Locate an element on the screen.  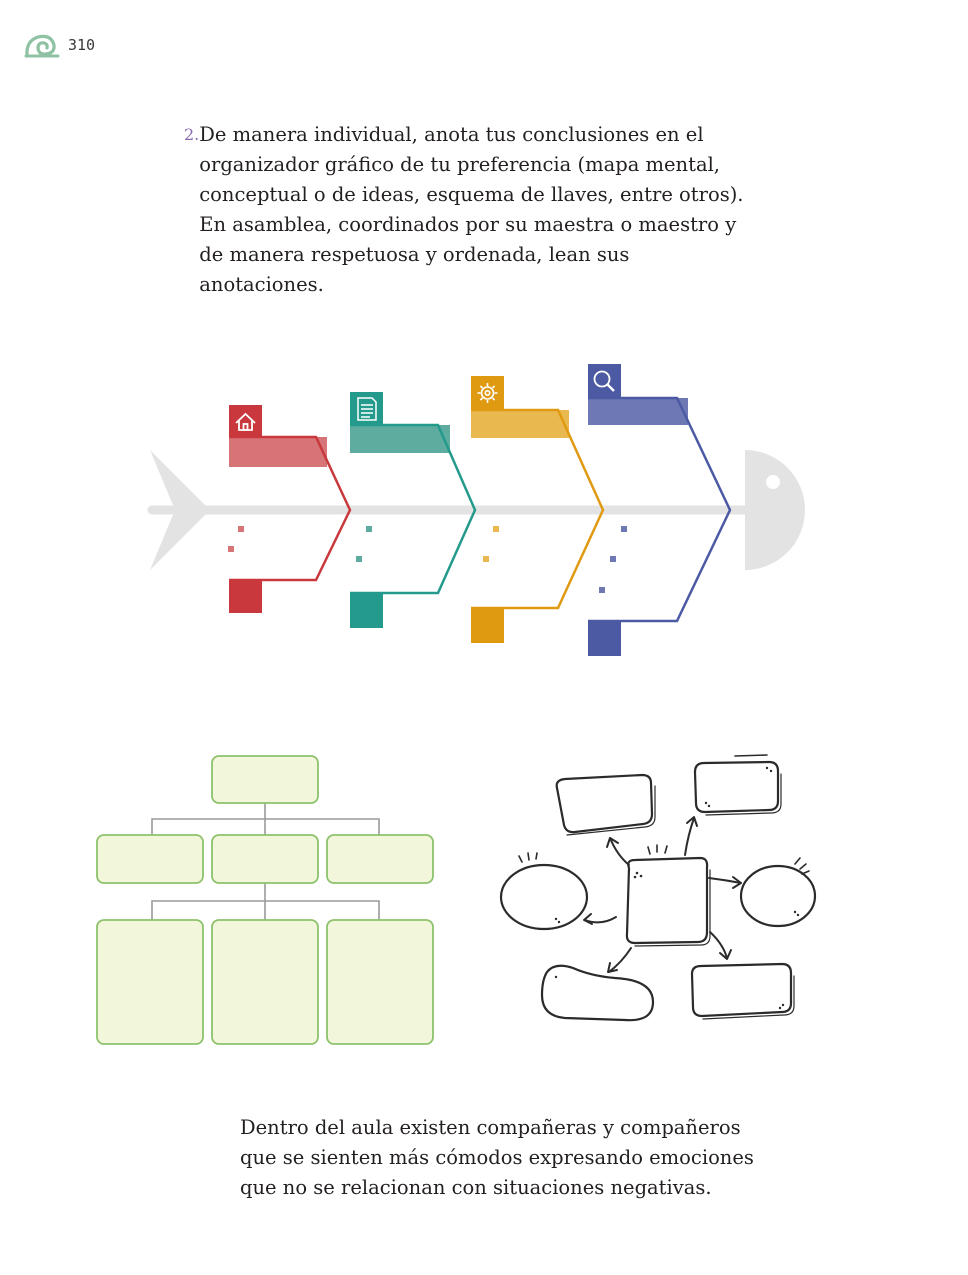
org-box-level3-left is located at coordinates (150, 982).